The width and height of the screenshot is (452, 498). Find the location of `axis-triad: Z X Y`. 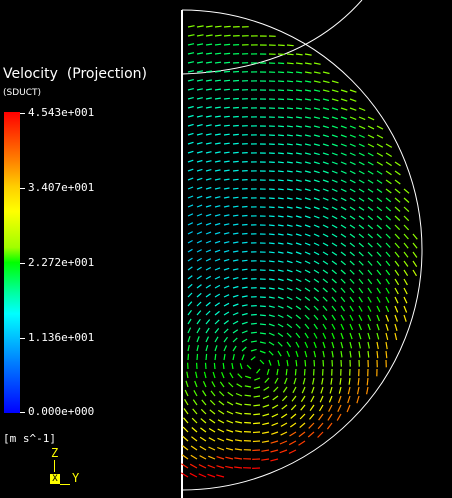

axis-triad: Z X Y is located at coordinates (71, 468).